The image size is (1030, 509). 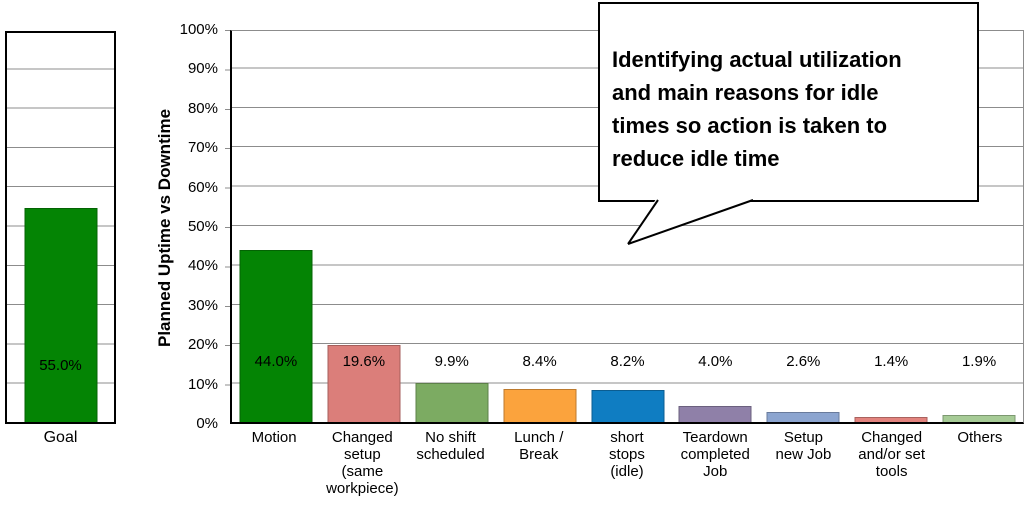 What do you see at coordinates (202, 187) in the screenshot?
I see `y-tick-60: 60%` at bounding box center [202, 187].